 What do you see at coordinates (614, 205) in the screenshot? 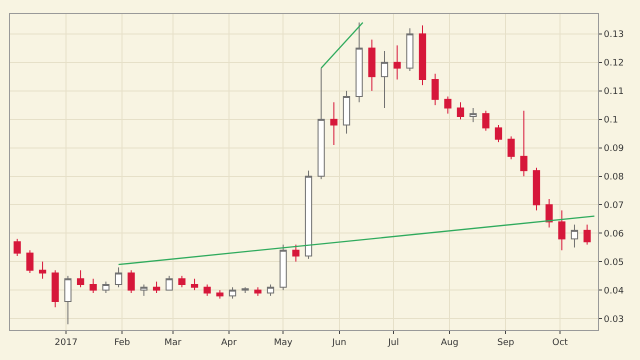
I see `y-tick-label: 0.07` at bounding box center [614, 205].